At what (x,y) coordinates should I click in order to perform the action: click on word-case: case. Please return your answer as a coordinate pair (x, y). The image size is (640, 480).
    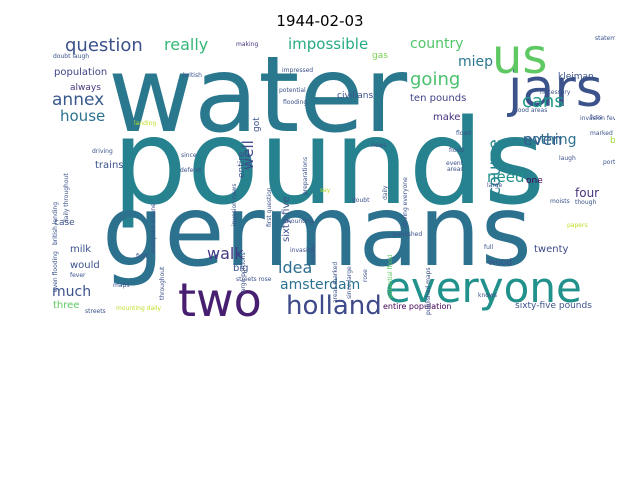
    Looking at the image, I should click on (64, 223).